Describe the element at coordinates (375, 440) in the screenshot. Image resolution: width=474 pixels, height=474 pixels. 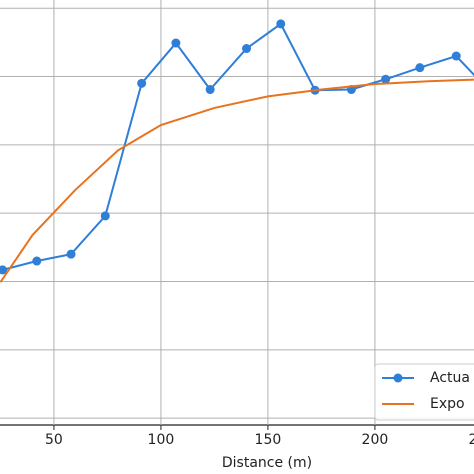
I see `x-tick-label: 200` at that location.